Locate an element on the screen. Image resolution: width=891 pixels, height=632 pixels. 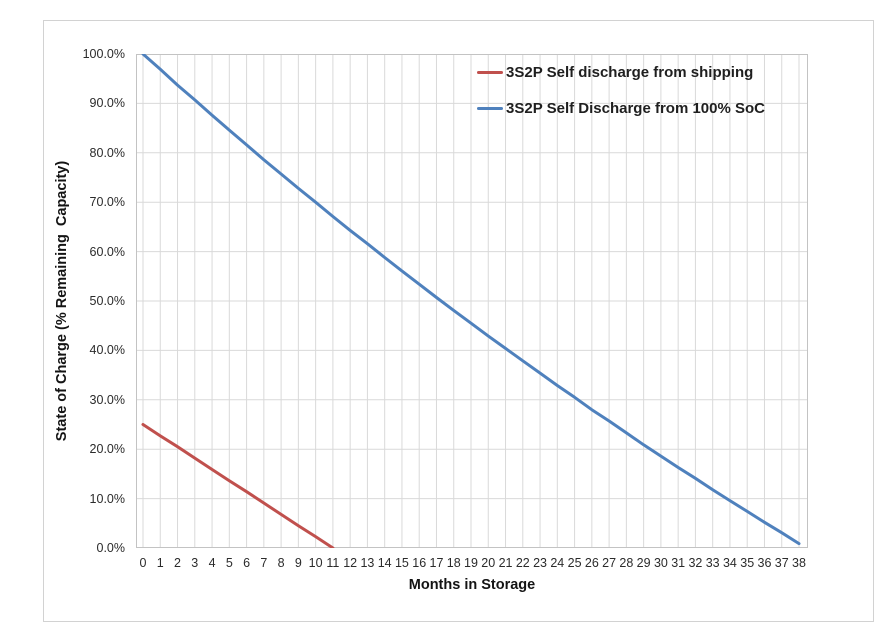
legend-label-shipping: 3S2P Self discharge from shipping is located at coordinates (630, 72).